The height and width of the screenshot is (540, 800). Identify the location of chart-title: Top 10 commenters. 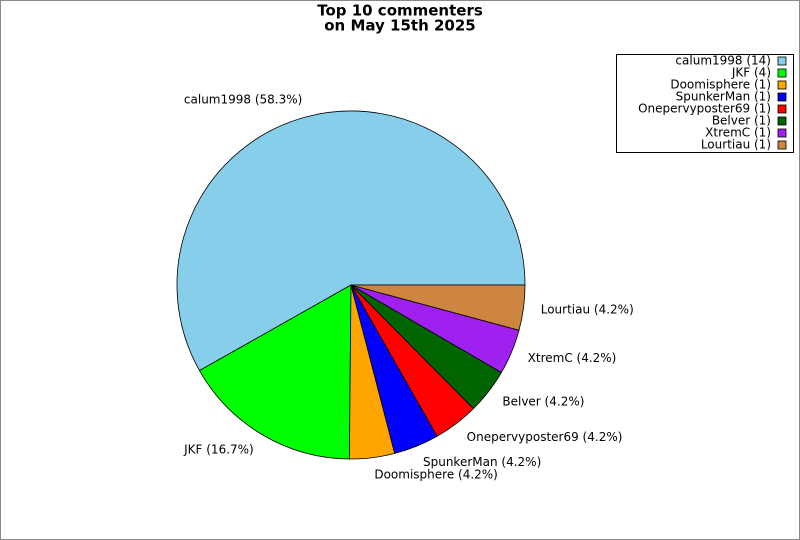
(400, 11).